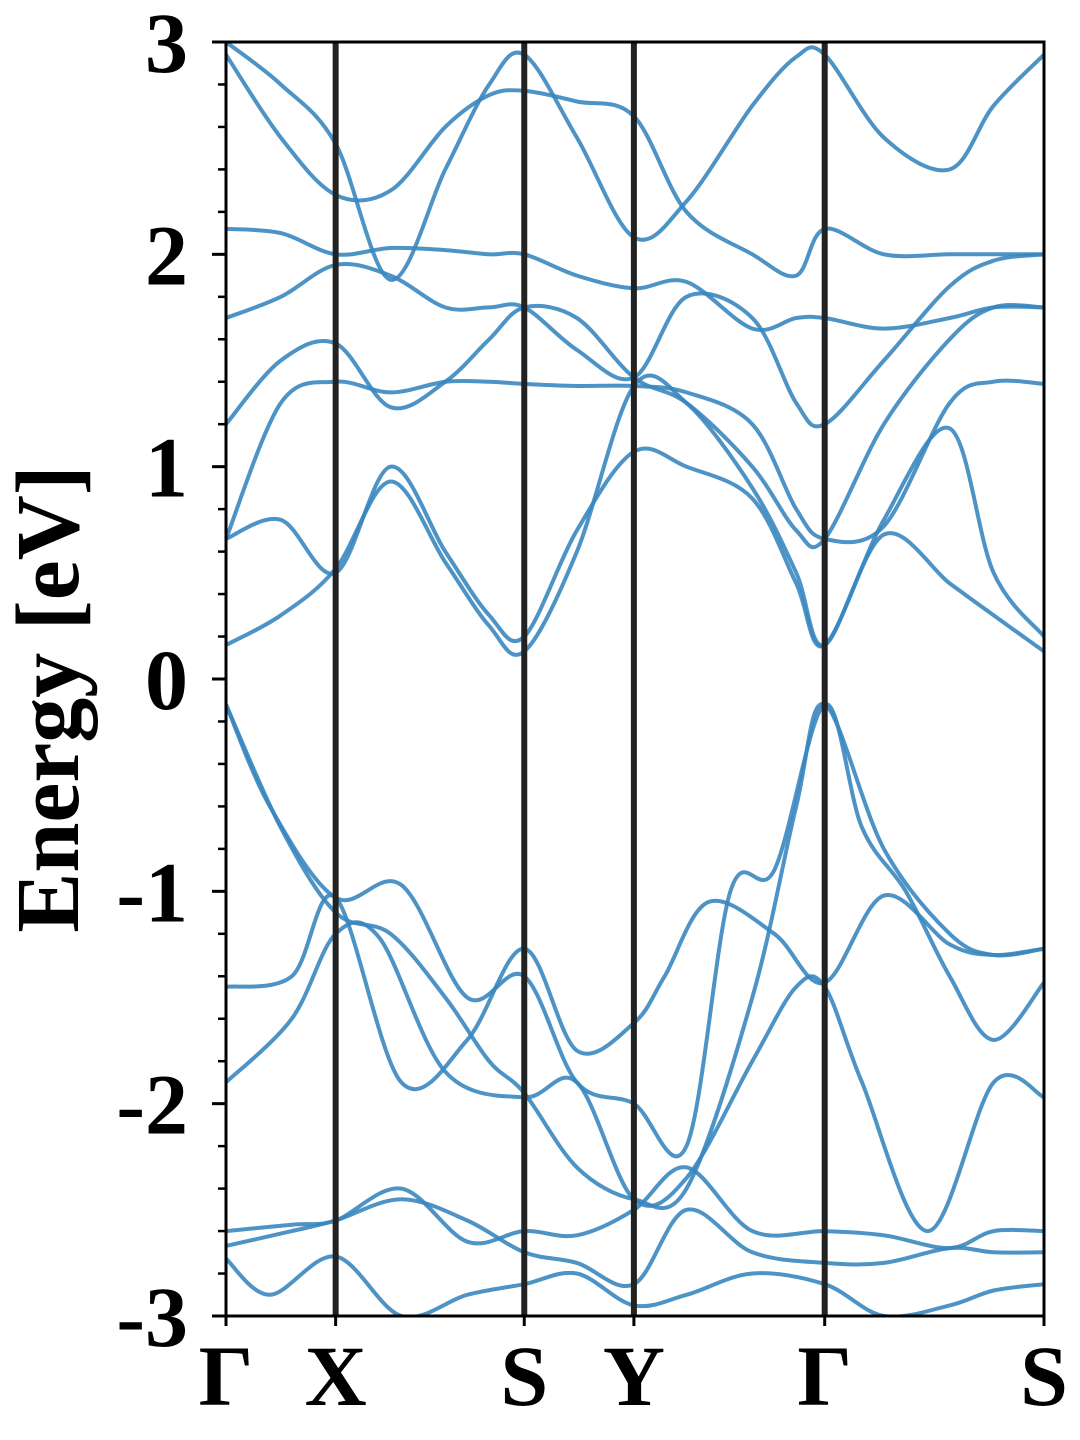  I want to click on x-tick-label: X, so click(336, 1376).